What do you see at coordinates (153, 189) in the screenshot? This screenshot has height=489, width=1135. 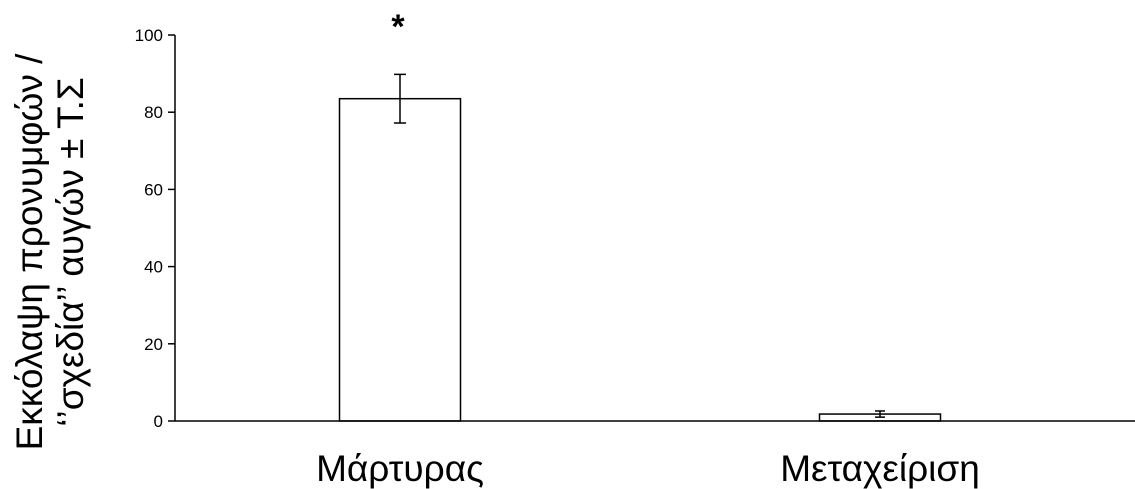 I see `y-tick-label-60: 60` at bounding box center [153, 189].